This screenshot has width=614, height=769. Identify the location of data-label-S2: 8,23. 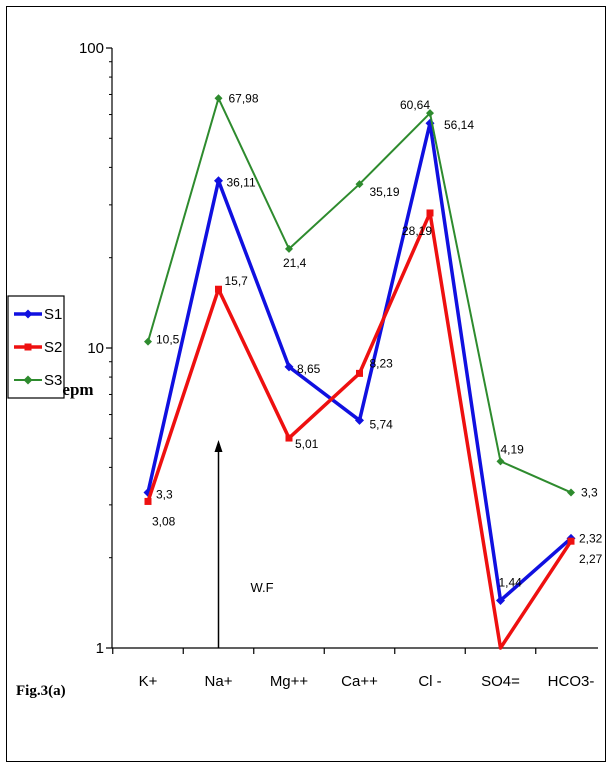
(382, 363).